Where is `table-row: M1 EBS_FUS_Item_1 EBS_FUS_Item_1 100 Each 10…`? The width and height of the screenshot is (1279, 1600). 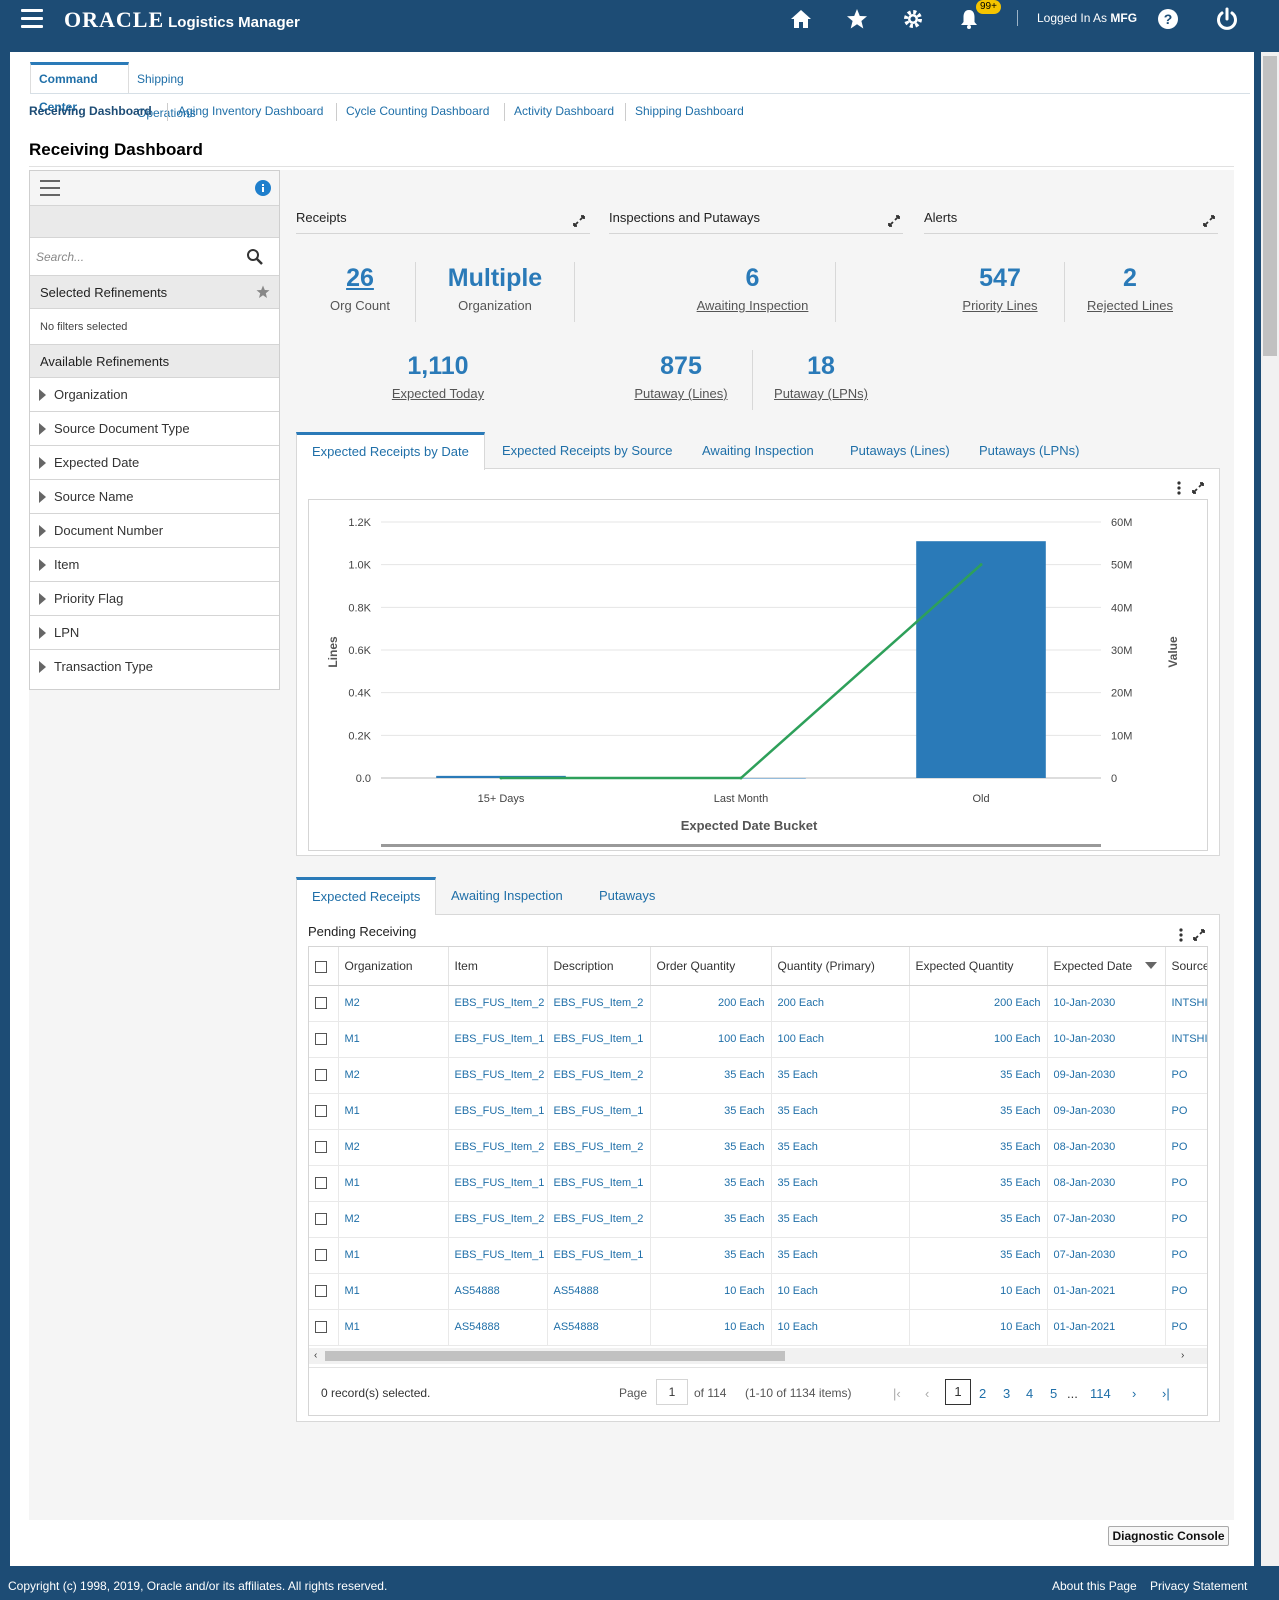
table-row: M1 EBS_FUS_Item_1 EBS_FUS_Item_1 100 Each 10… is located at coordinates (758, 1039).